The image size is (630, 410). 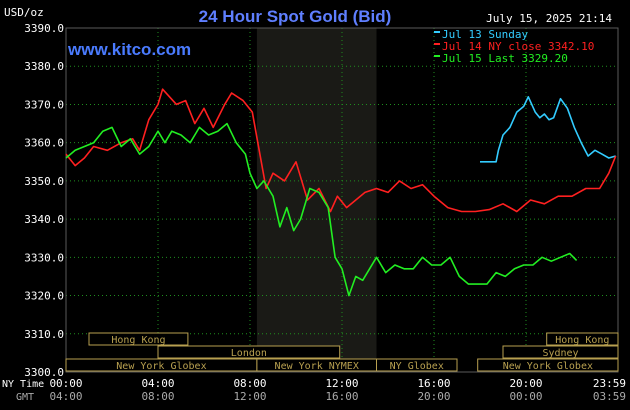 I want to click on session-hong-kong-am-box, so click(x=138, y=339).